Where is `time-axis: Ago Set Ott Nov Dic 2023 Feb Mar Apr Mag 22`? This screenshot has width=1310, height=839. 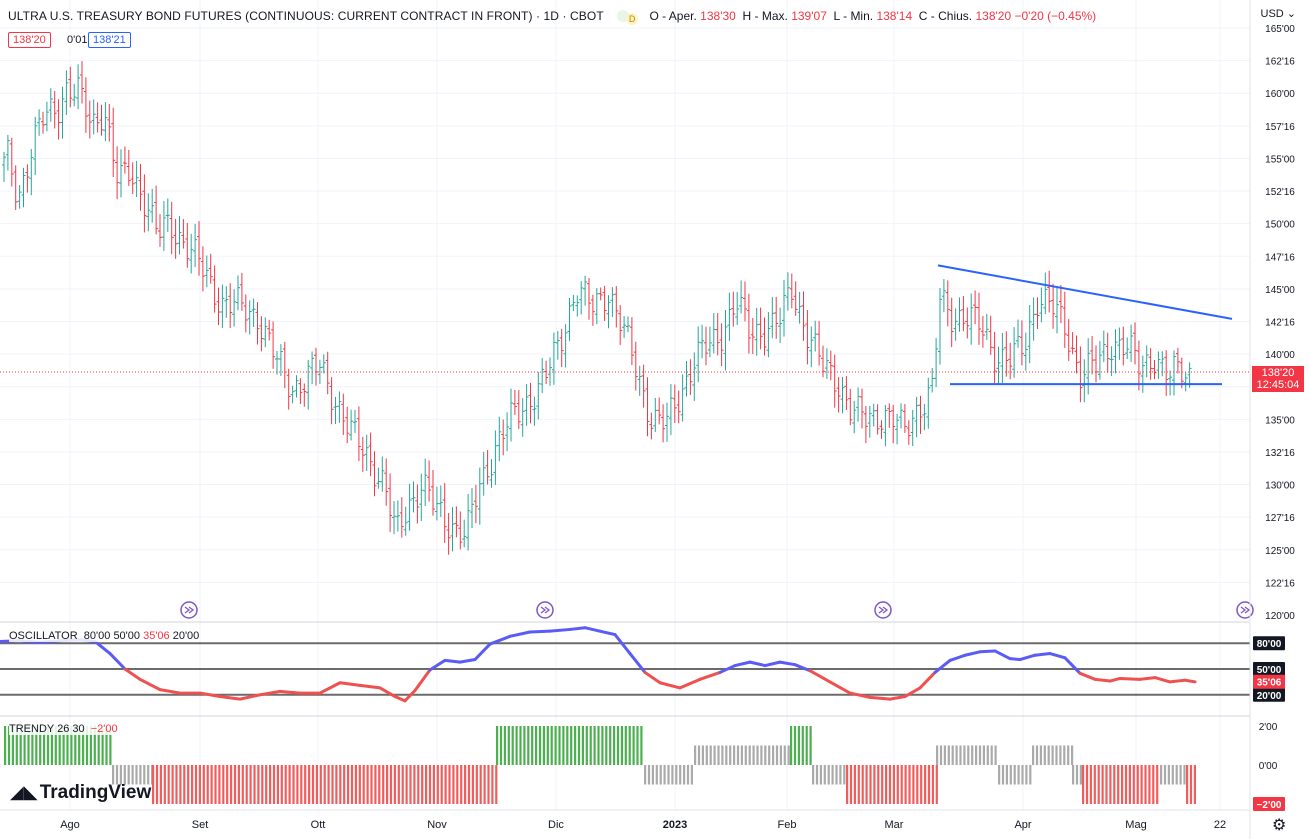
time-axis: Ago Set Ott Nov Dic 2023 Feb Mar Apr Mag 22 is located at coordinates (643, 825).